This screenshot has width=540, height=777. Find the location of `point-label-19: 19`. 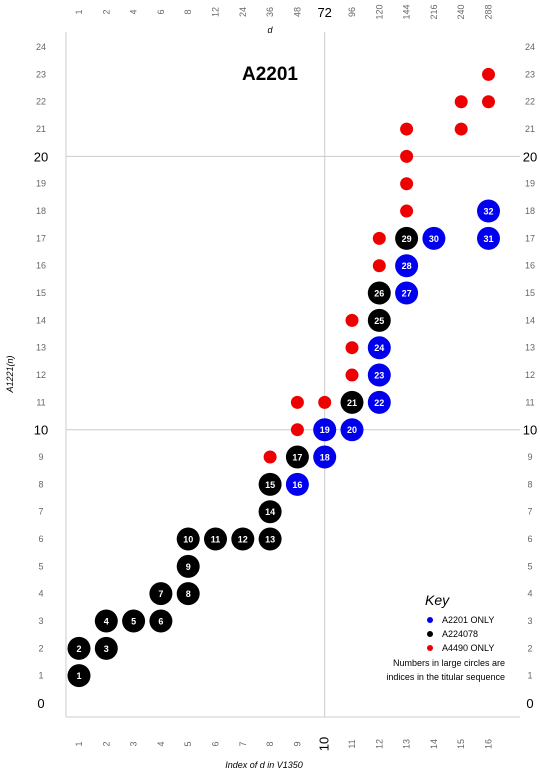

point-label-19: 19 is located at coordinates (325, 430).